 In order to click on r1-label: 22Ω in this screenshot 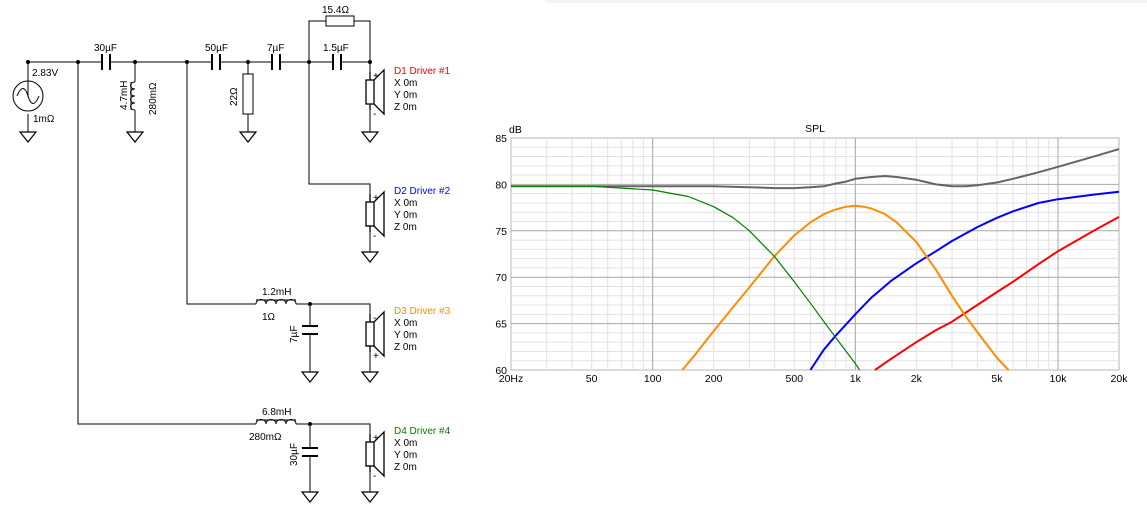, I will do `click(234, 96)`.